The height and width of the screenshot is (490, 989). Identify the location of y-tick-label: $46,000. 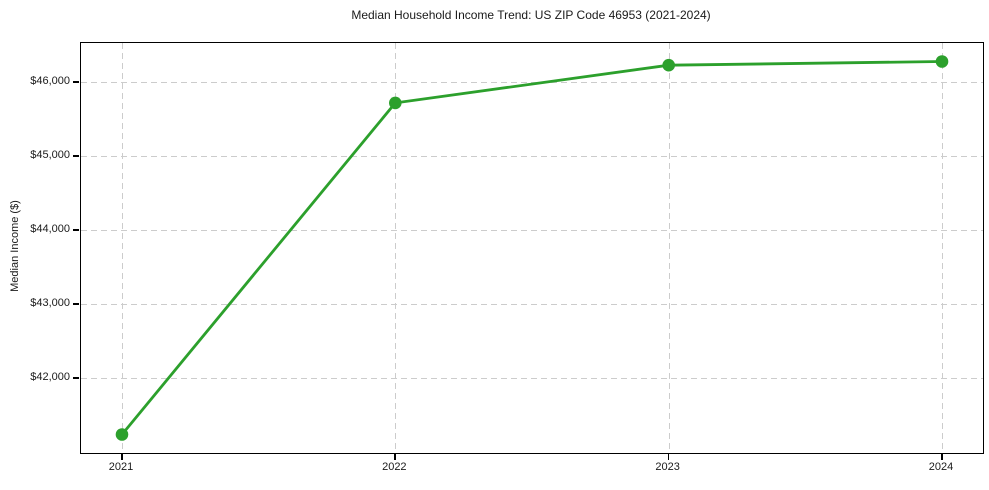
(50, 81).